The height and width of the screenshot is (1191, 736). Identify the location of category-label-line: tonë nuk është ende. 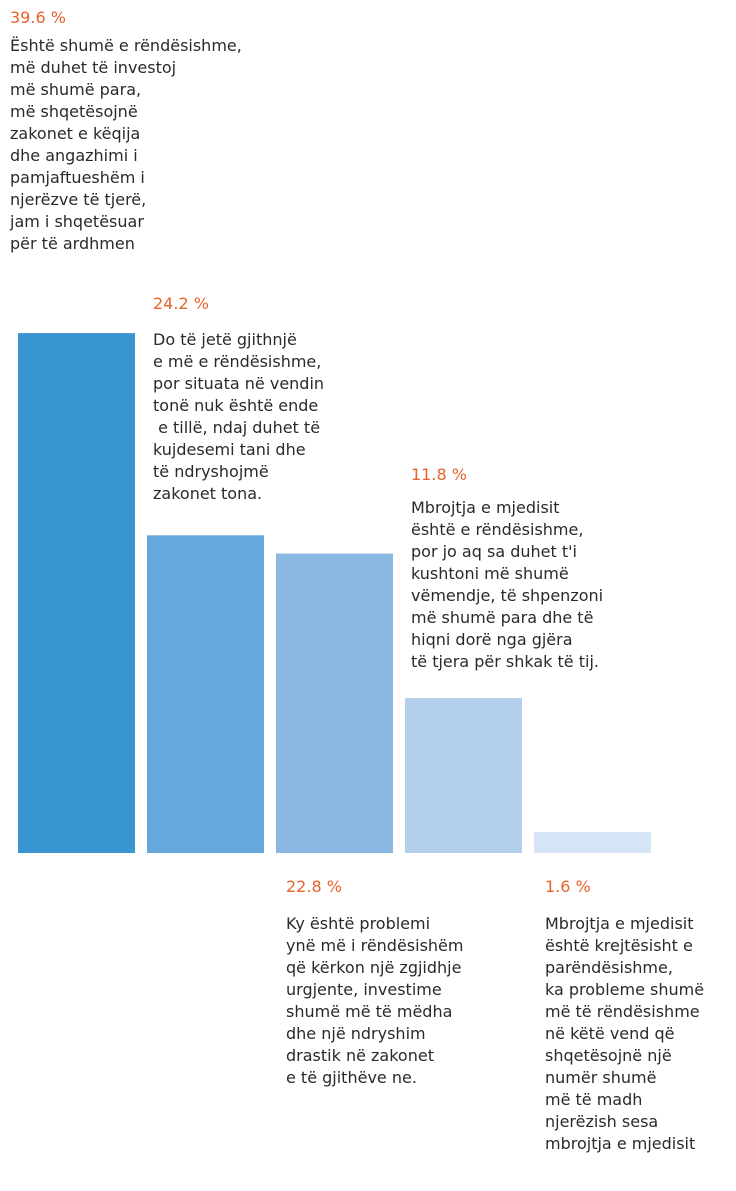
(236, 405).